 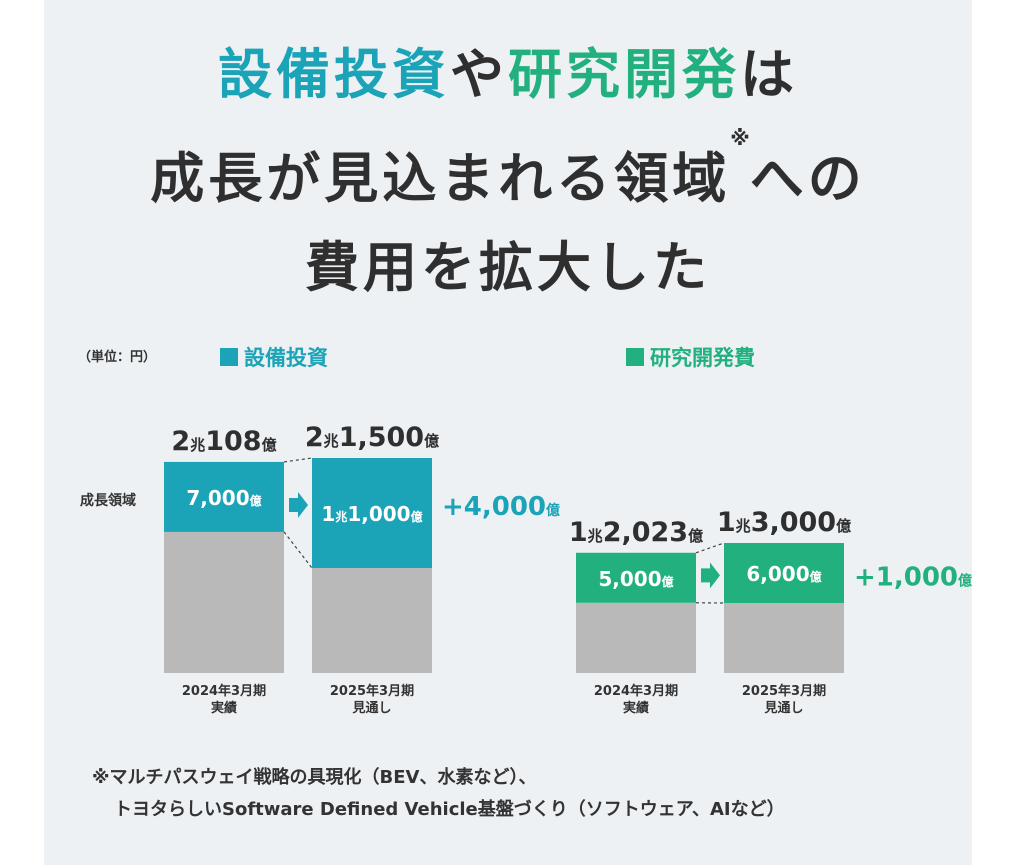 What do you see at coordinates (341, 516) in the screenshot?
I see `capex-growth-label-1-trillion-unit: 兆` at bounding box center [341, 516].